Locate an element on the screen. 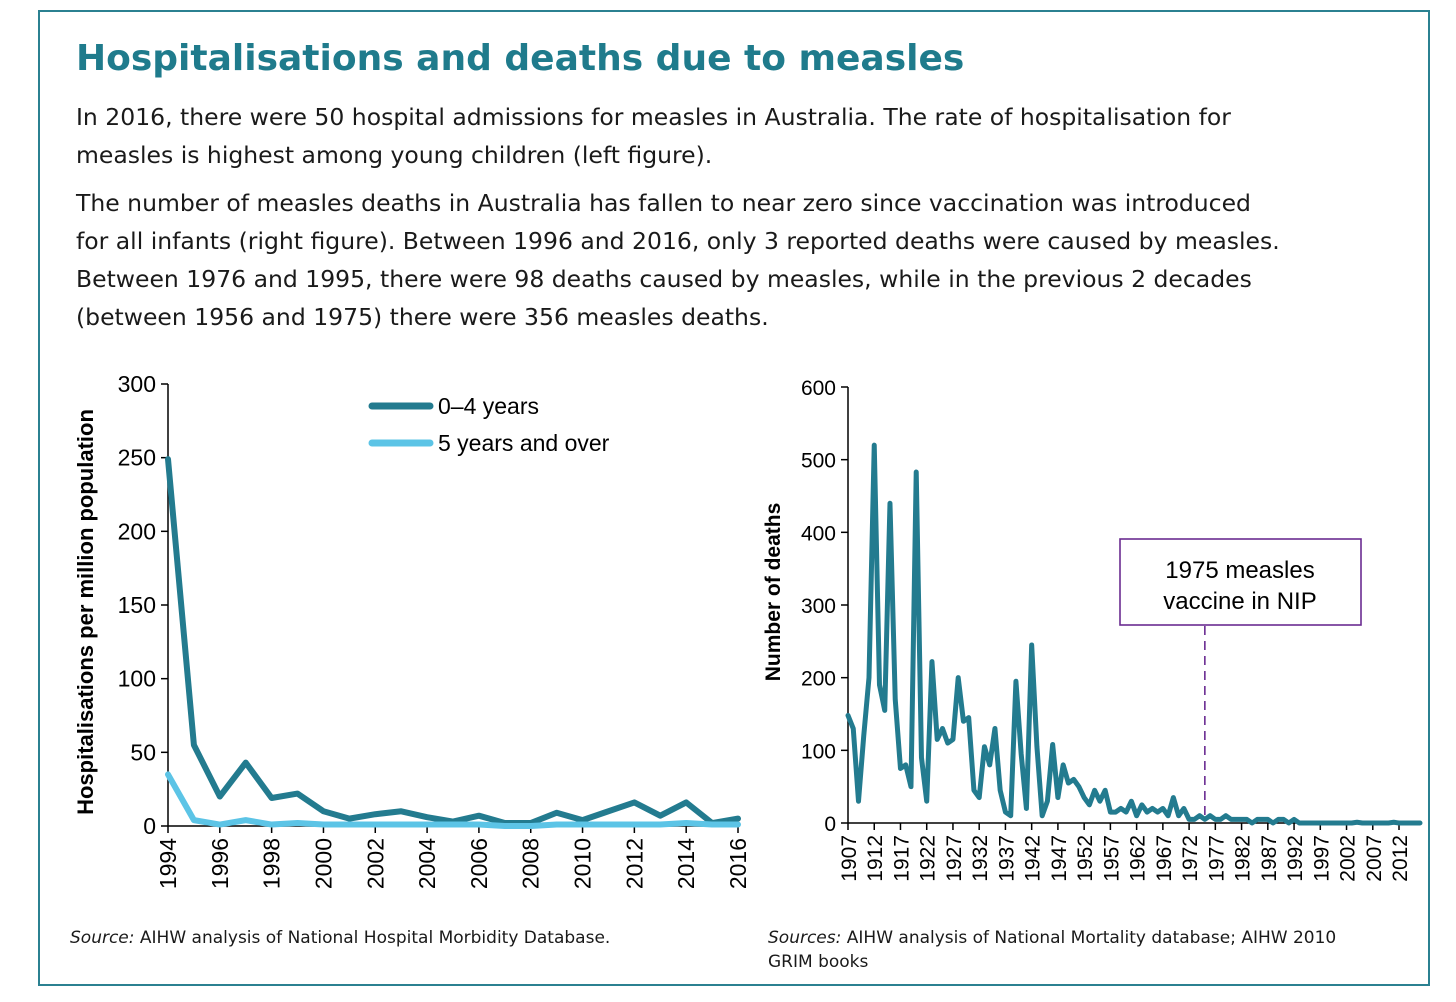 This screenshot has width=1456, height=1002. y-tick-label: 400 is located at coordinates (818, 533).